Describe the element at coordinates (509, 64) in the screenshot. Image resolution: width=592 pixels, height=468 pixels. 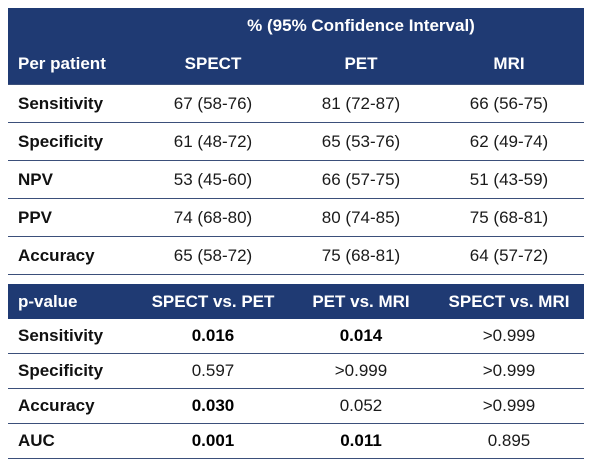
I see `column-header-mri: MRI` at that location.